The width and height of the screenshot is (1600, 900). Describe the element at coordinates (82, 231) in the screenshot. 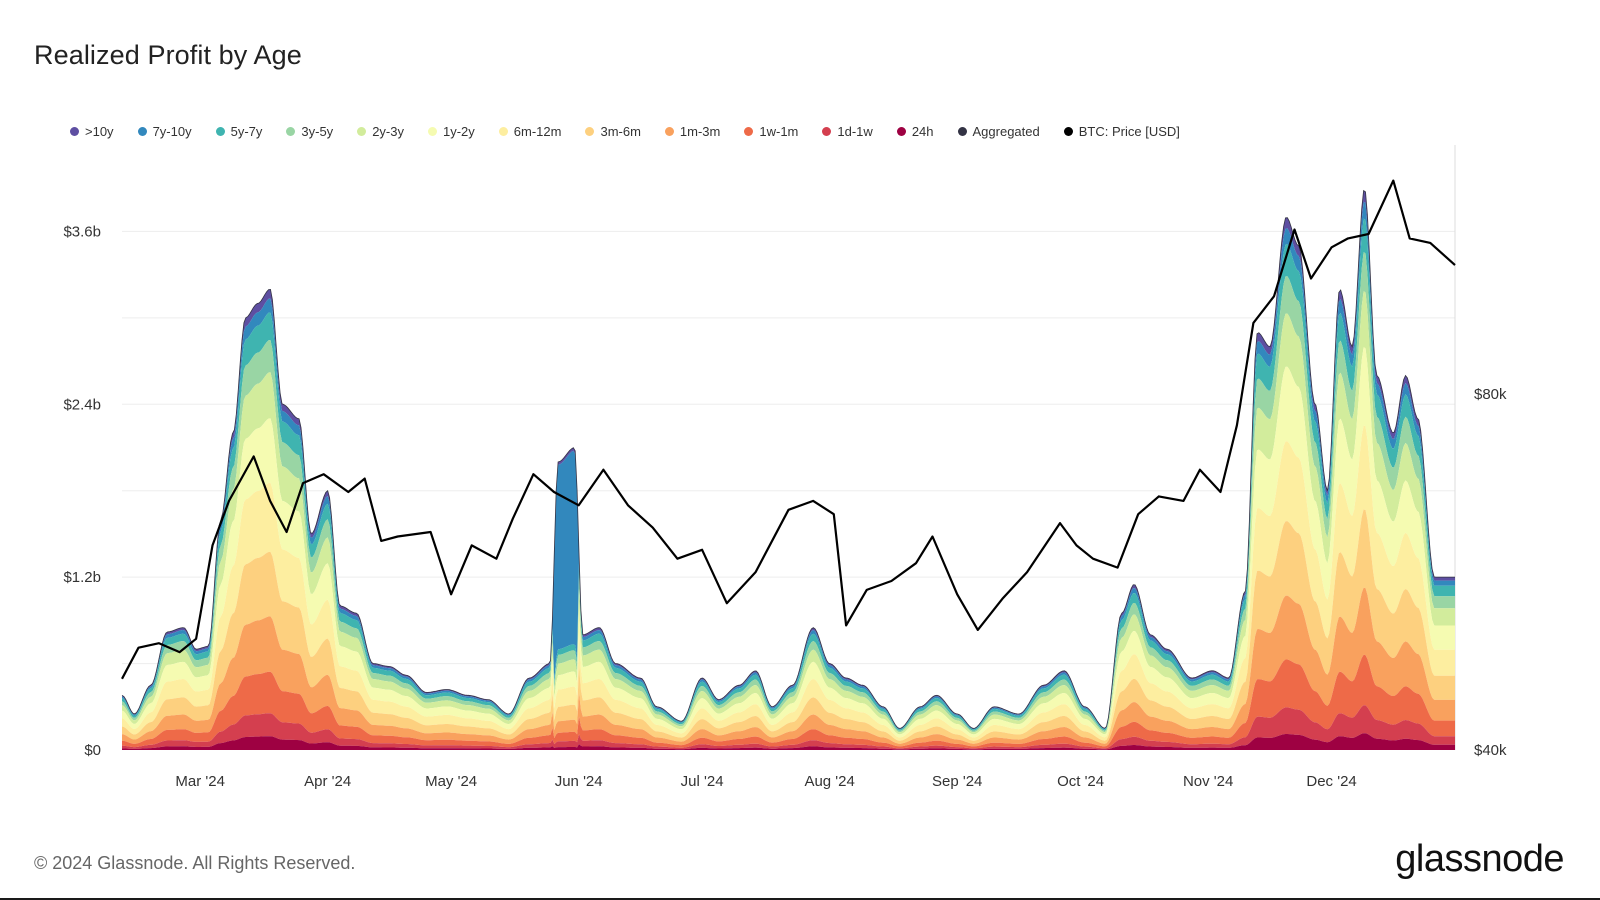

I see `y-axis-left-tick-label: $3.6b` at that location.